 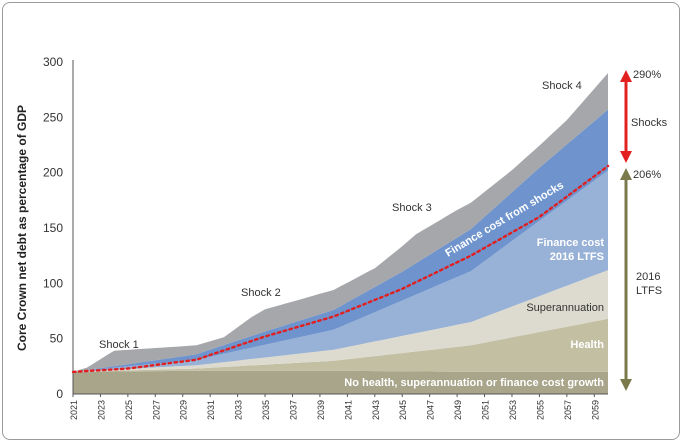 What do you see at coordinates (647, 175) in the screenshot?
I see `right-mid-value: 206%` at bounding box center [647, 175].